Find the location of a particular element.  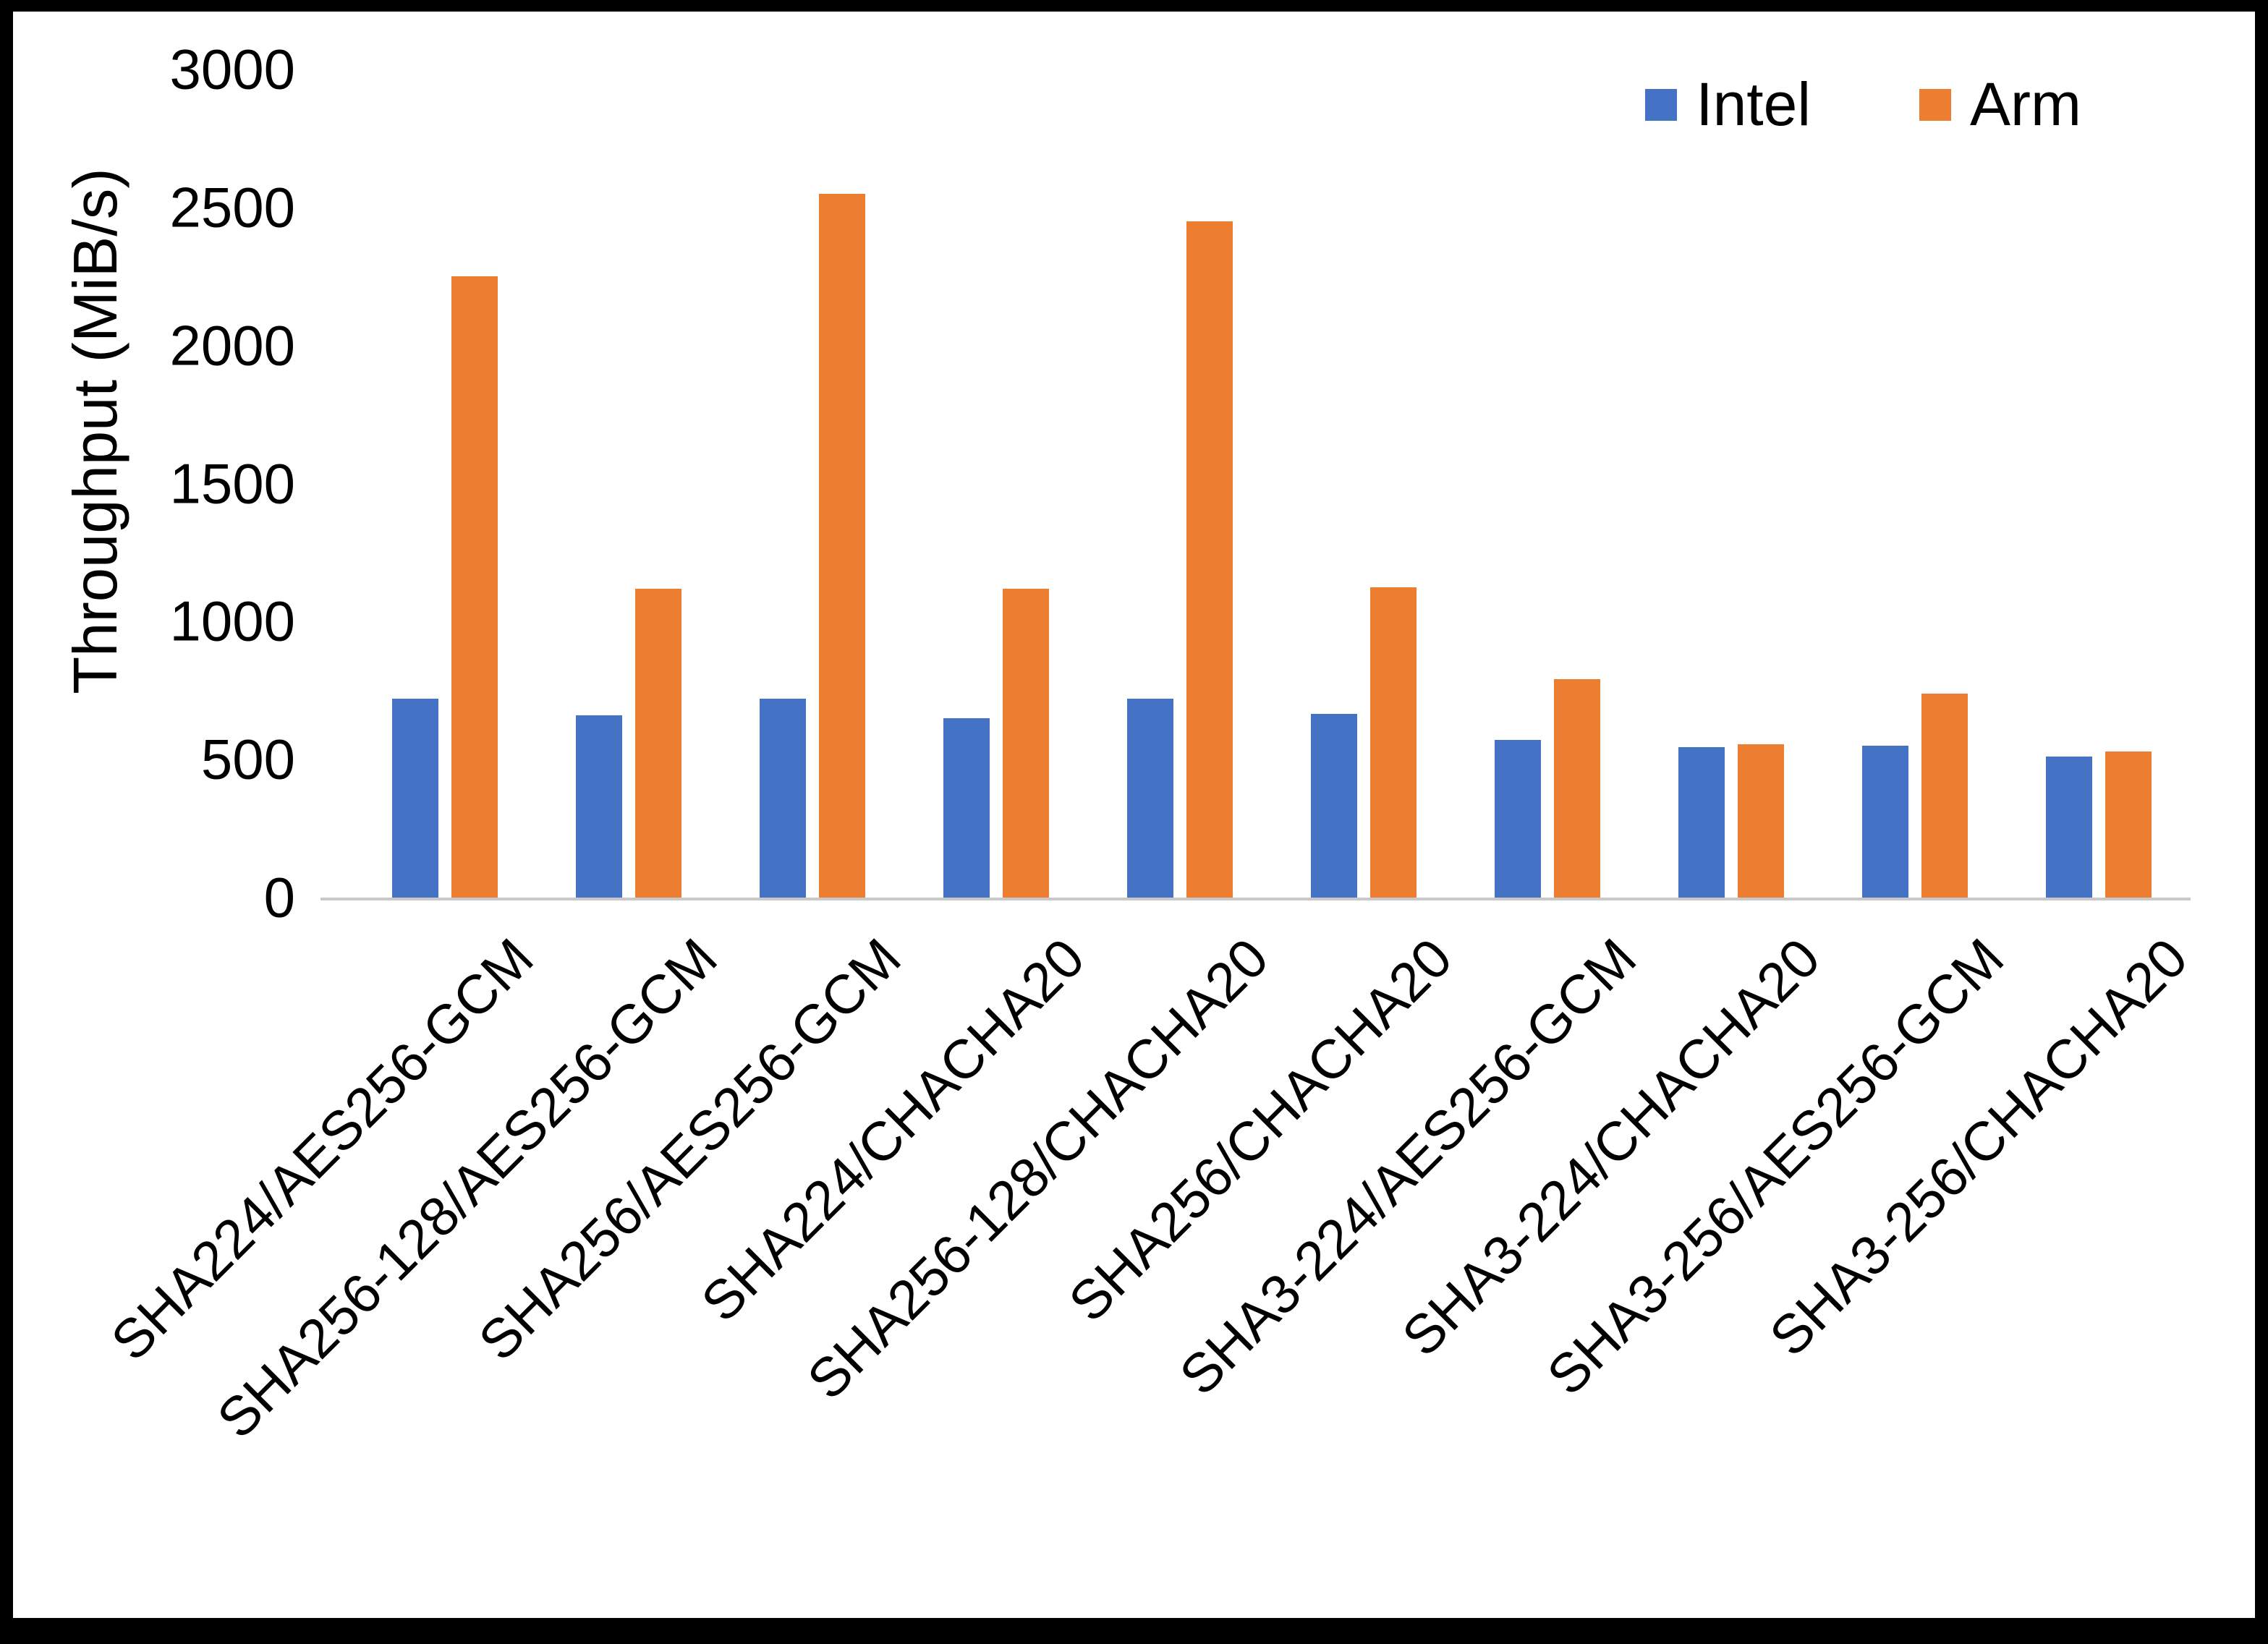

y-axis-ticks: 0 500 1000 1500 2000 2500 3000 is located at coordinates (183, 483).